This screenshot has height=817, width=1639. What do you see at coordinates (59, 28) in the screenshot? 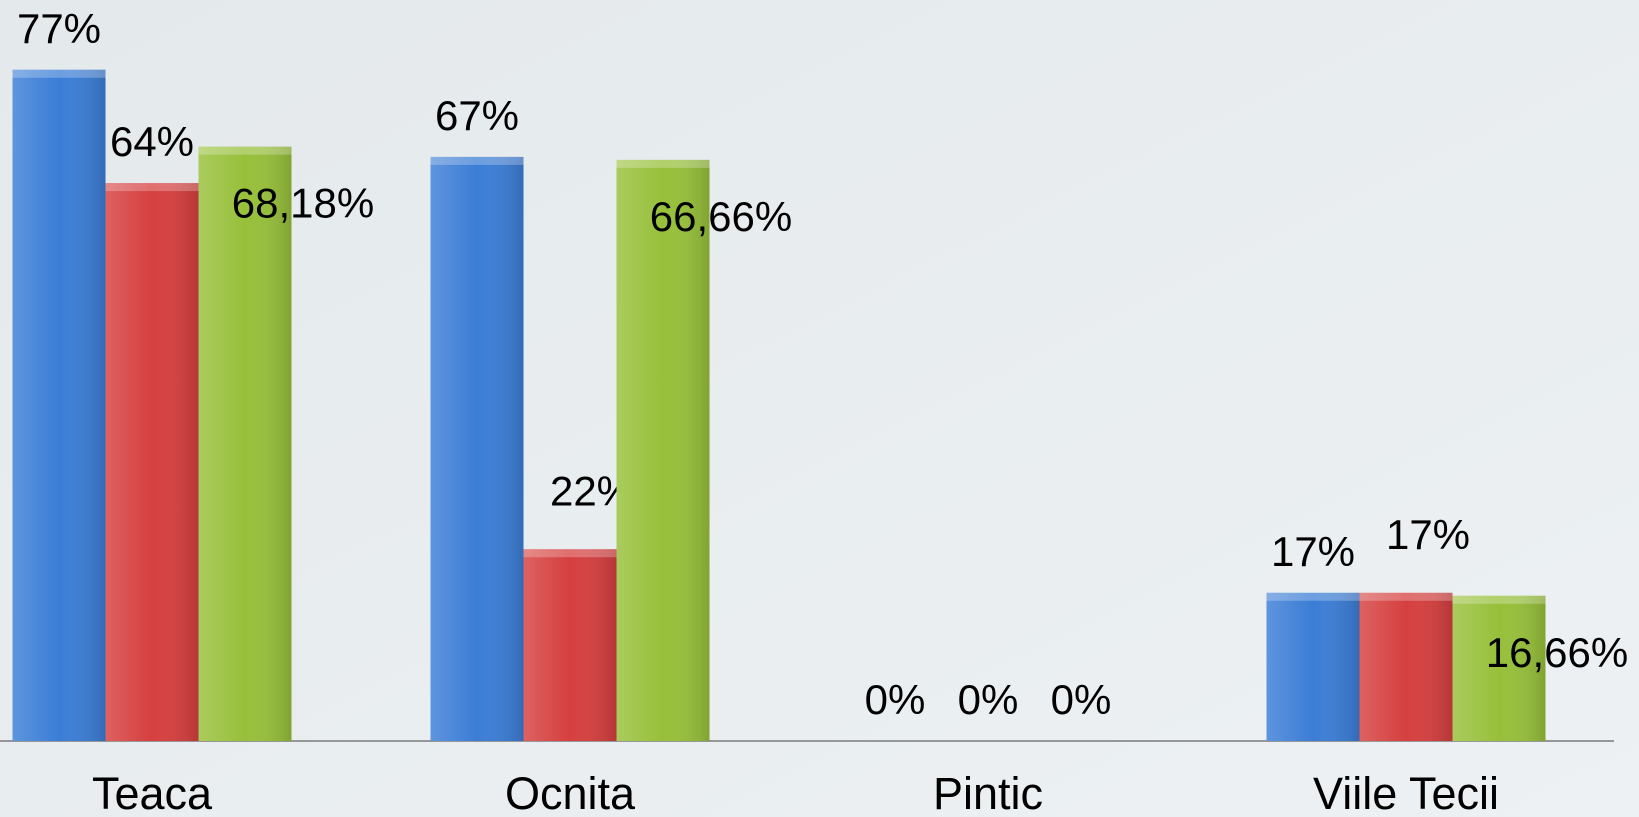
I see `data-label: 77%` at bounding box center [59, 28].